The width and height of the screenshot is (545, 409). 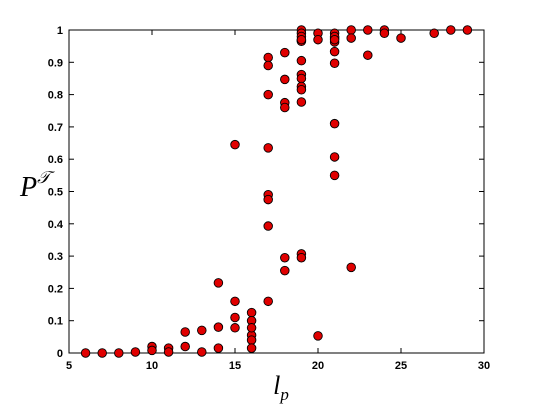 What do you see at coordinates (69, 366) in the screenshot?
I see `x-tick-label: 5` at bounding box center [69, 366].